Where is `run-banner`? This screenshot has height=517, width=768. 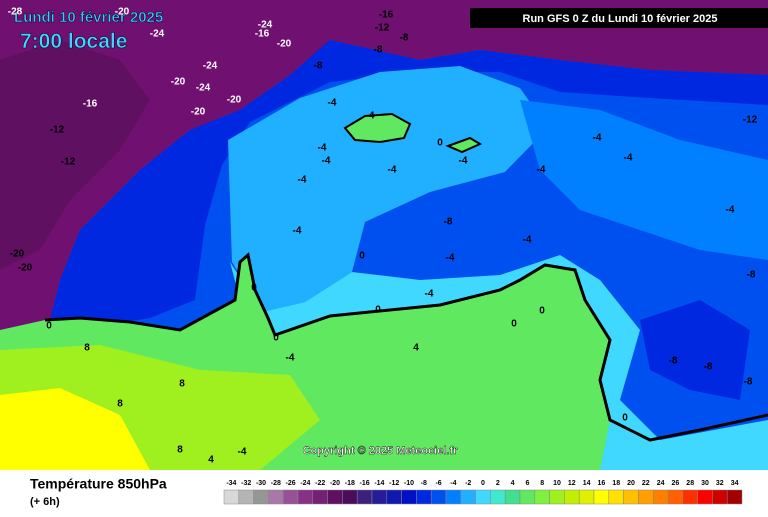
run-banner is located at coordinates (619, 18).